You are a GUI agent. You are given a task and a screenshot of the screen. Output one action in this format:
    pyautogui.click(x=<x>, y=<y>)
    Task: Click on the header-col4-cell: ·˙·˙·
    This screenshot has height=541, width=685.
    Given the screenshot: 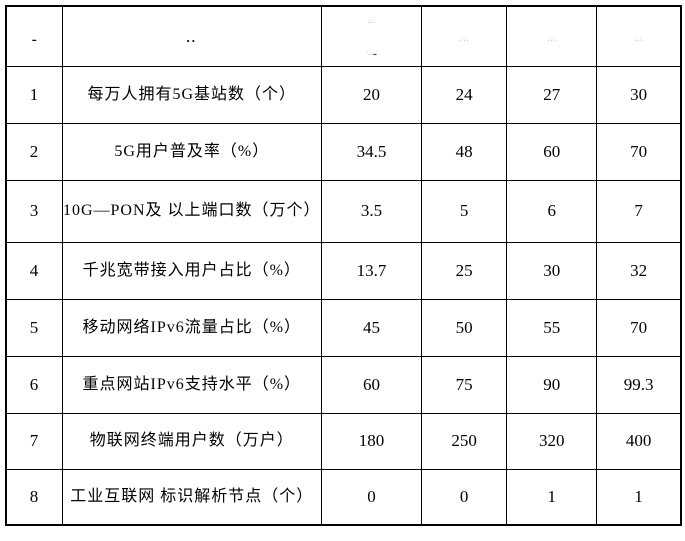 What is the action you would take?
    pyautogui.click(x=464, y=36)
    